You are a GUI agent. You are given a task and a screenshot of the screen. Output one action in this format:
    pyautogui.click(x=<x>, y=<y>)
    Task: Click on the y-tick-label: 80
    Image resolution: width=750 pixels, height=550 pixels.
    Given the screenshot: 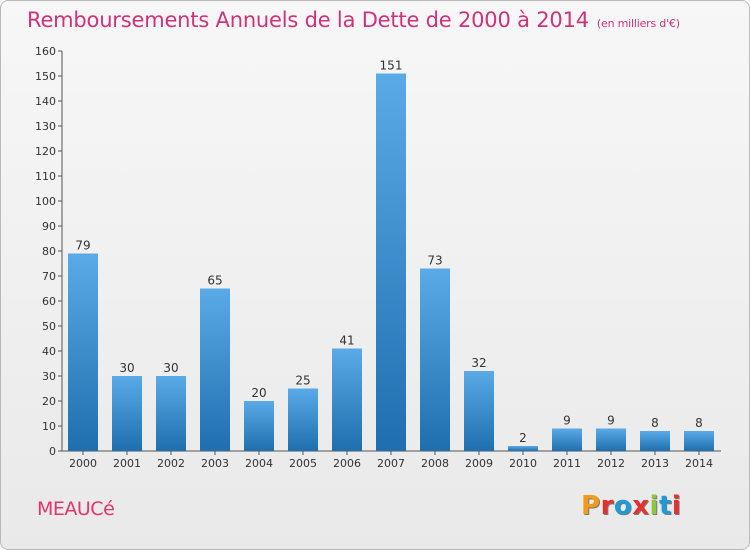 What is the action you would take?
    pyautogui.click(x=49, y=251)
    